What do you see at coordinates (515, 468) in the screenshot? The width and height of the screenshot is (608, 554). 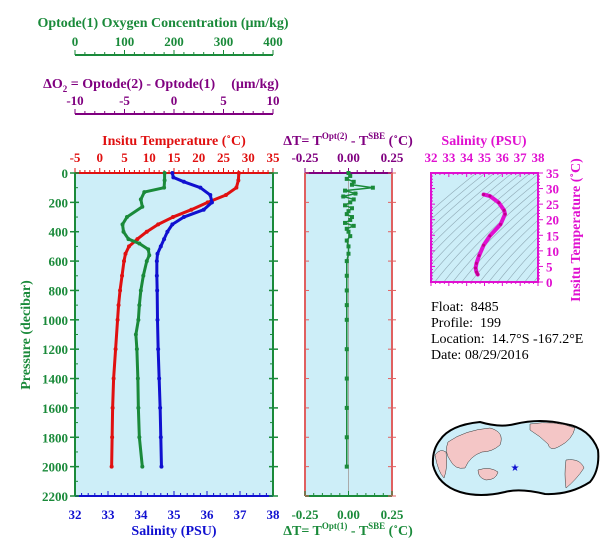 I see `float-location-star-icon: ★` at bounding box center [515, 468].